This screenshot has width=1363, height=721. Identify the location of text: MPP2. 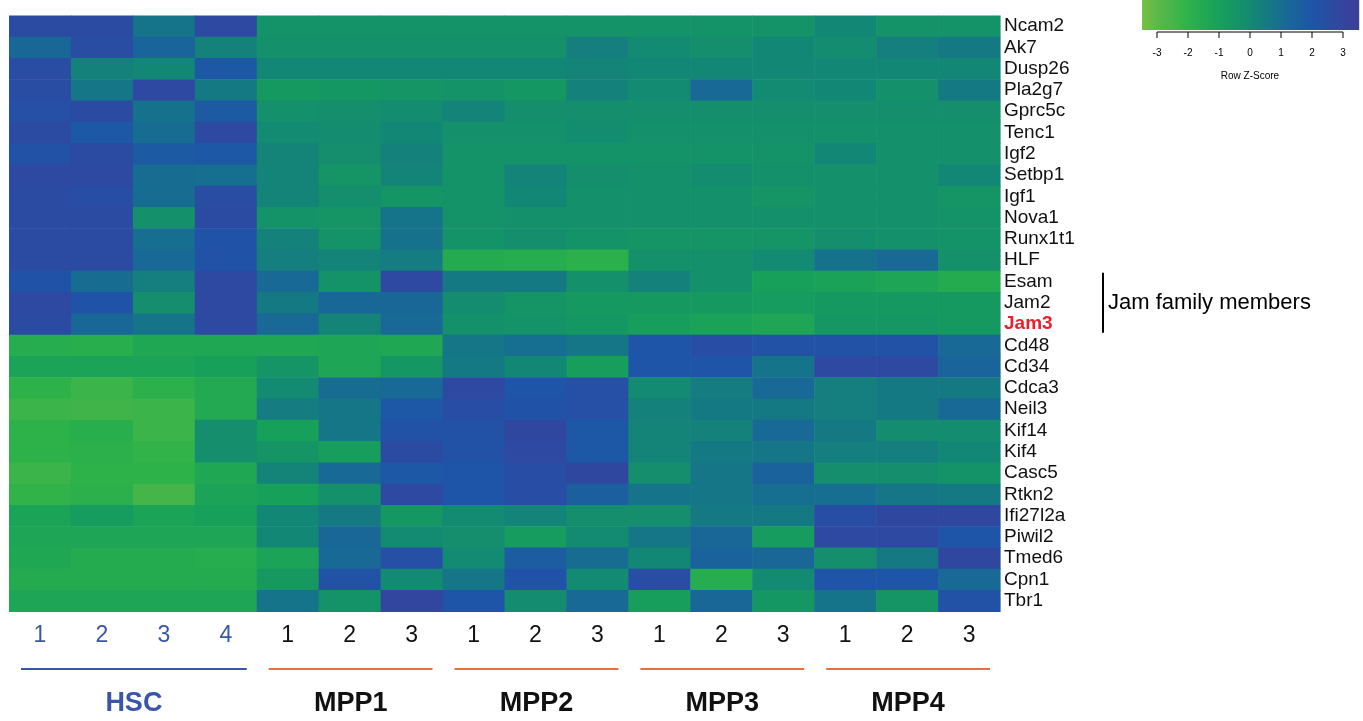
(536, 702).